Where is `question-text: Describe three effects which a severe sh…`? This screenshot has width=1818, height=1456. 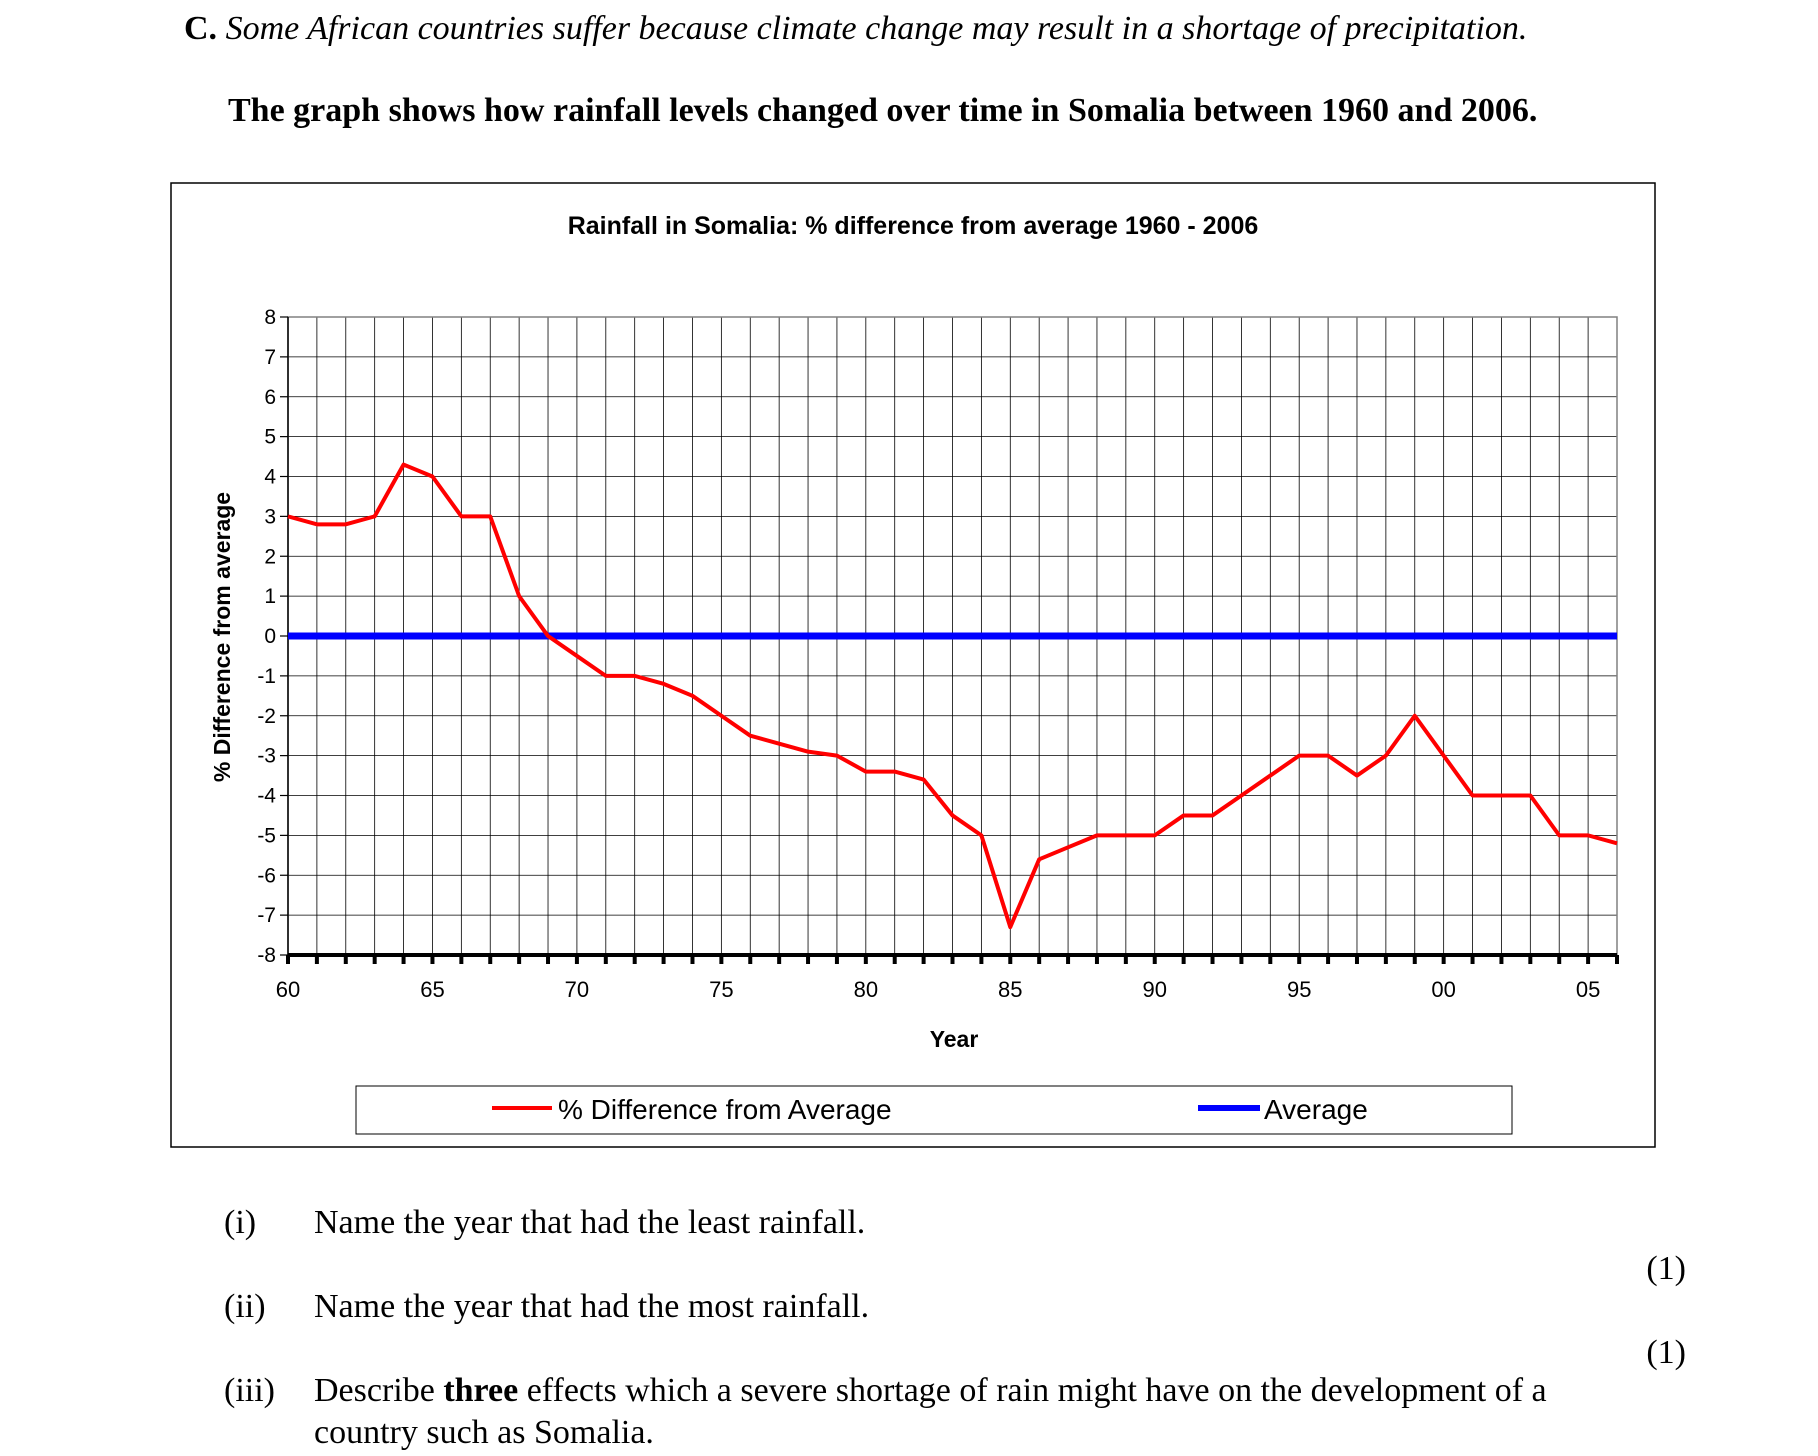
question-text: Describe three effects which a severe sh… is located at coordinates (930, 1390).